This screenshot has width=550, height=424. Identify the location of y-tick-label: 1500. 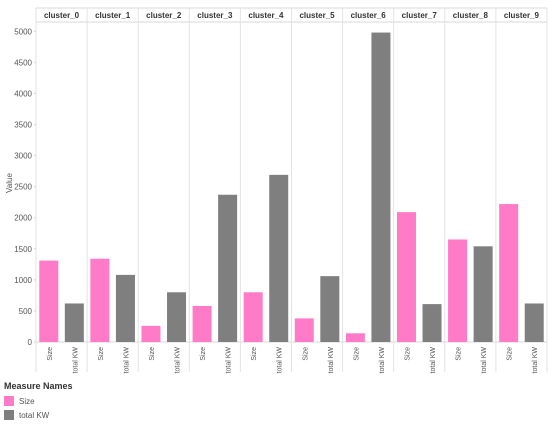
(23, 249).